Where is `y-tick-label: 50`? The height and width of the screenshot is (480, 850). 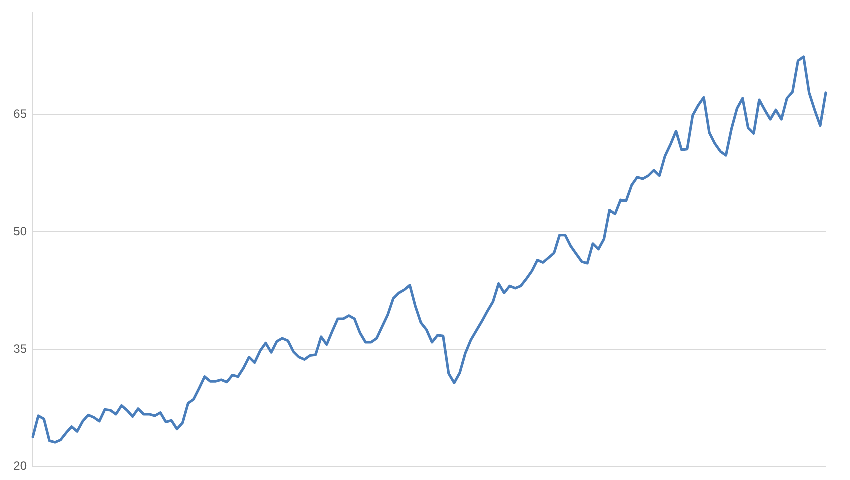 y-tick-label: 50 is located at coordinates (21, 231).